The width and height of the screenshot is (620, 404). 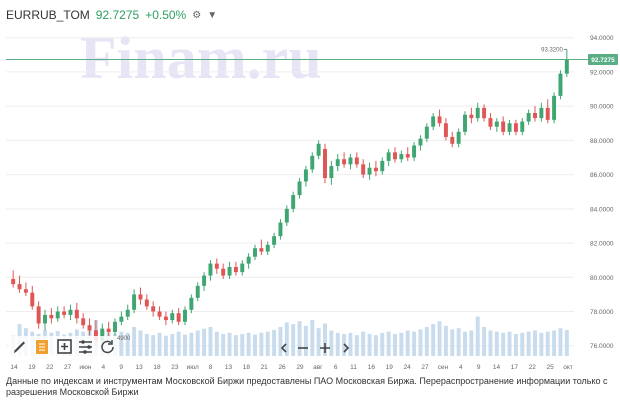 What do you see at coordinates (197, 15) in the screenshot?
I see `settings-icon: ⚙` at bounding box center [197, 15].